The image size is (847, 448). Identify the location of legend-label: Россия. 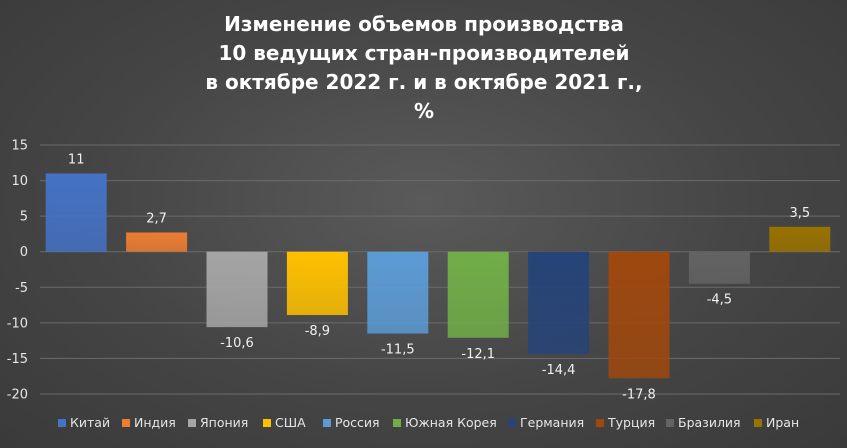
(357, 422).